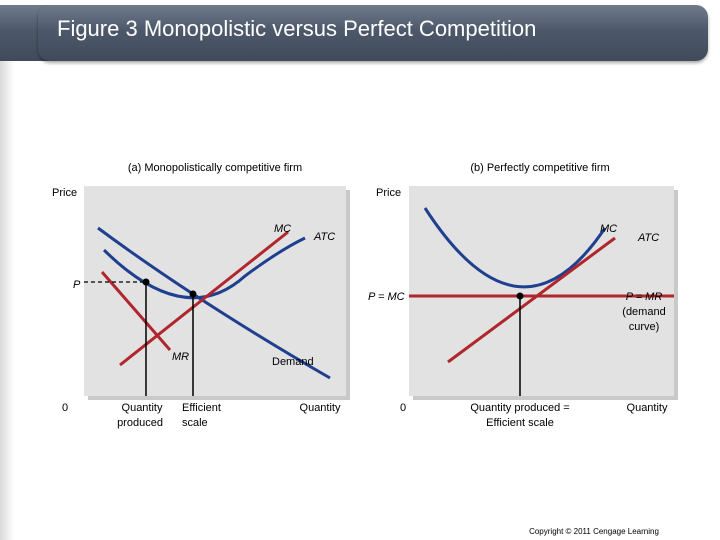 Image resolution: width=720 pixels, height=540 pixels. I want to click on panel-a-quantity-produced-label-2: produced, so click(140, 423).